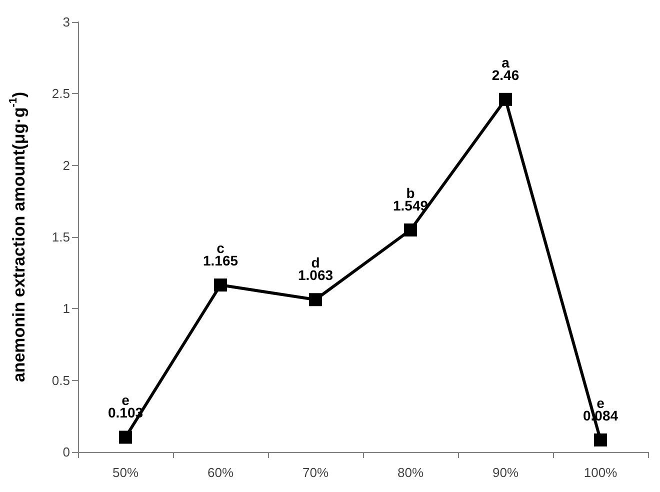 The image size is (660, 492). Describe the element at coordinates (61, 94) in the screenshot. I see `y-tick-label: 2.5` at that location.